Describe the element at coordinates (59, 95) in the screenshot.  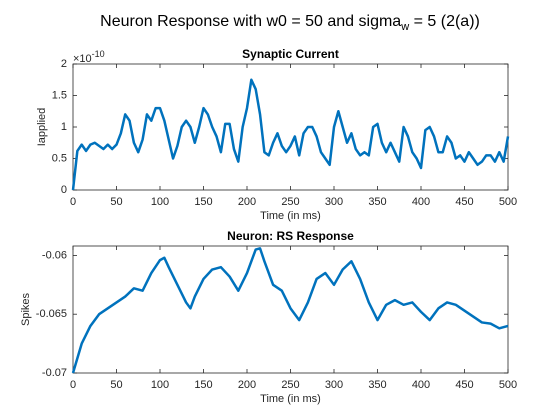
I see `y-tick-label: 1.5` at that location.